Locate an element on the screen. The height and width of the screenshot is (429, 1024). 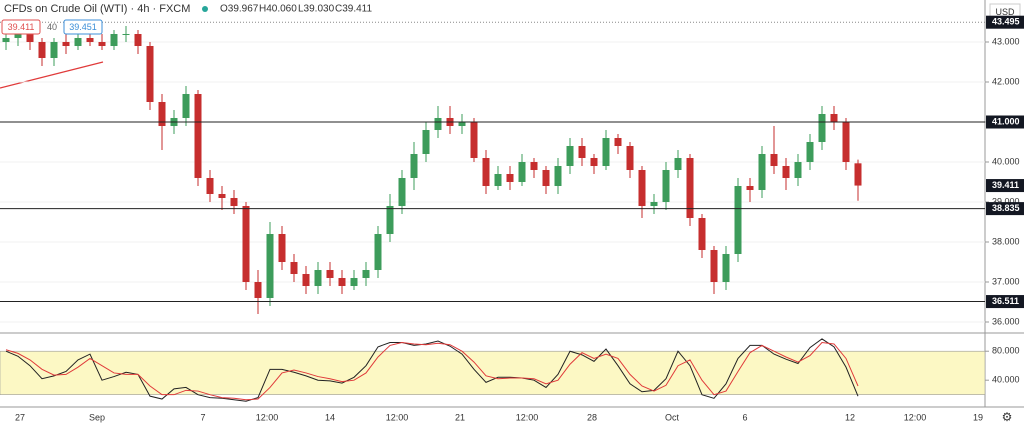
y-tick-label: 40.000 is located at coordinates (1006, 161).